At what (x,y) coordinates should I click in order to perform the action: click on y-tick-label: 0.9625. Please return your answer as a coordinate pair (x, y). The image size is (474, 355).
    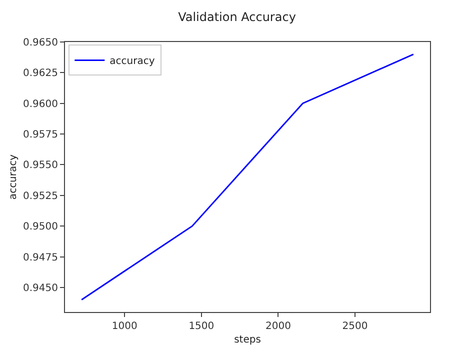
    Looking at the image, I should click on (40, 74).